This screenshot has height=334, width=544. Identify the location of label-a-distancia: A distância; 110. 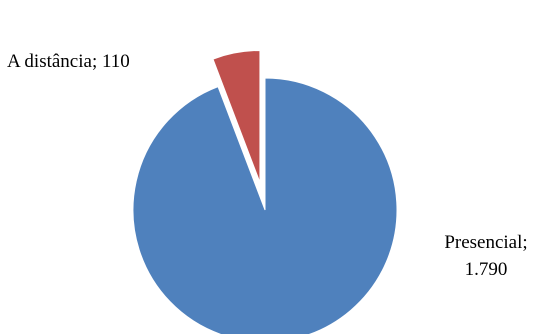
(68, 61).